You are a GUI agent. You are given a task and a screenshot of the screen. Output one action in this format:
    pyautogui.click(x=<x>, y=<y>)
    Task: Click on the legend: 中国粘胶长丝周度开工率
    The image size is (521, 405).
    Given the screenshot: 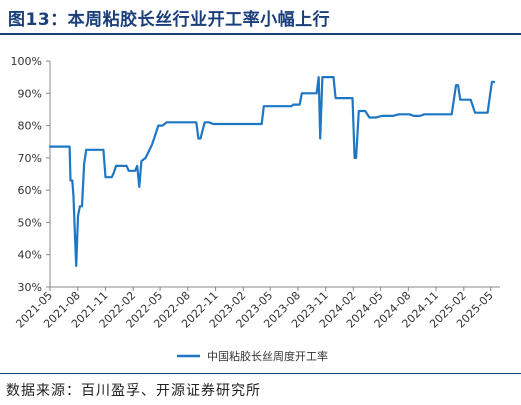 What is the action you would take?
    pyautogui.click(x=252, y=356)
    